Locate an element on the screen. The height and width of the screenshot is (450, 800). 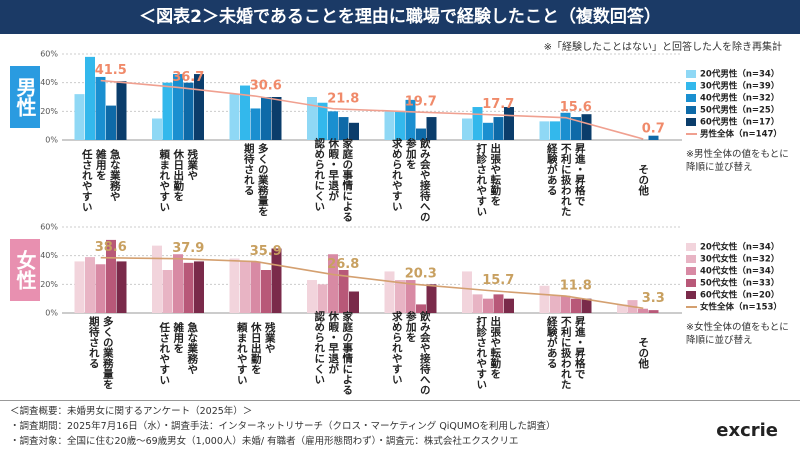
value-label: 15.7 is located at coordinates (498, 280).